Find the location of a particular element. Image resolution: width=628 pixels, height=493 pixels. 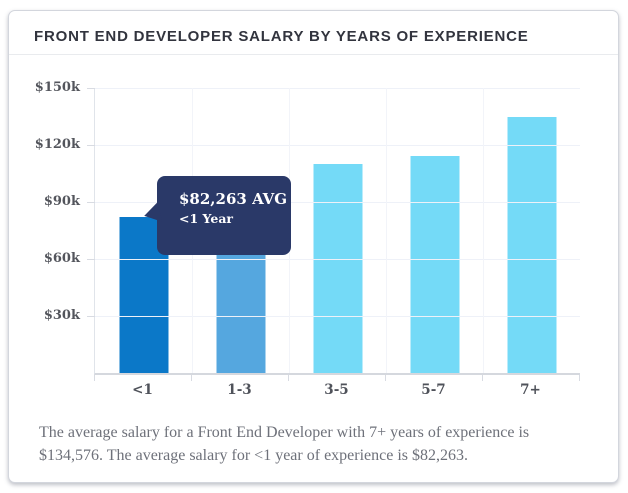

tooltip: $82,263 AVG <1 Year is located at coordinates (216, 215).